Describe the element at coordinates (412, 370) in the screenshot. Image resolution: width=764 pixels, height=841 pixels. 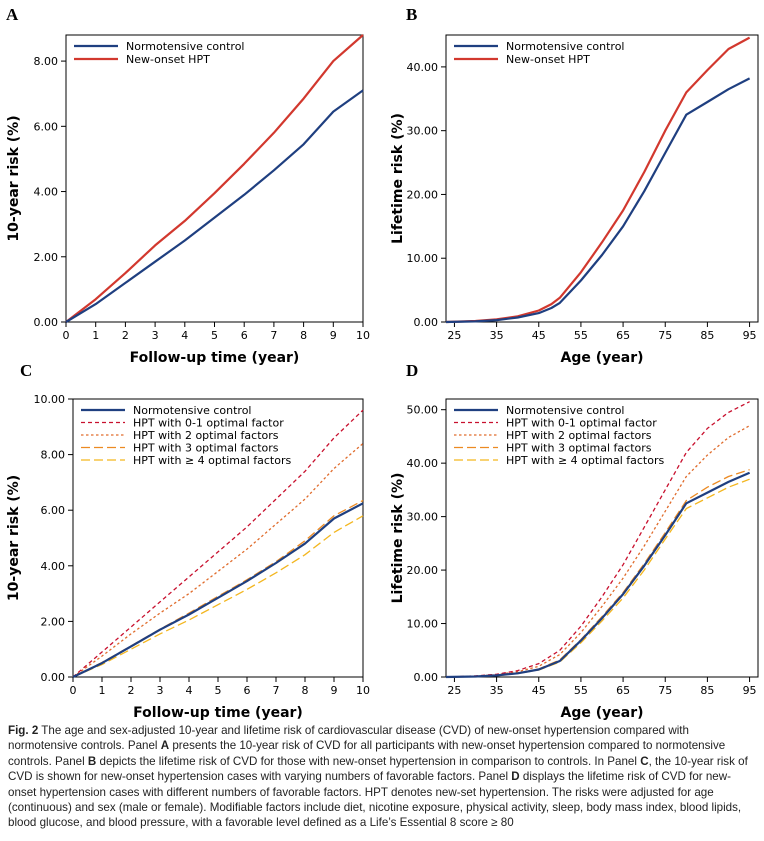
I see `panel-label: D` at that location.